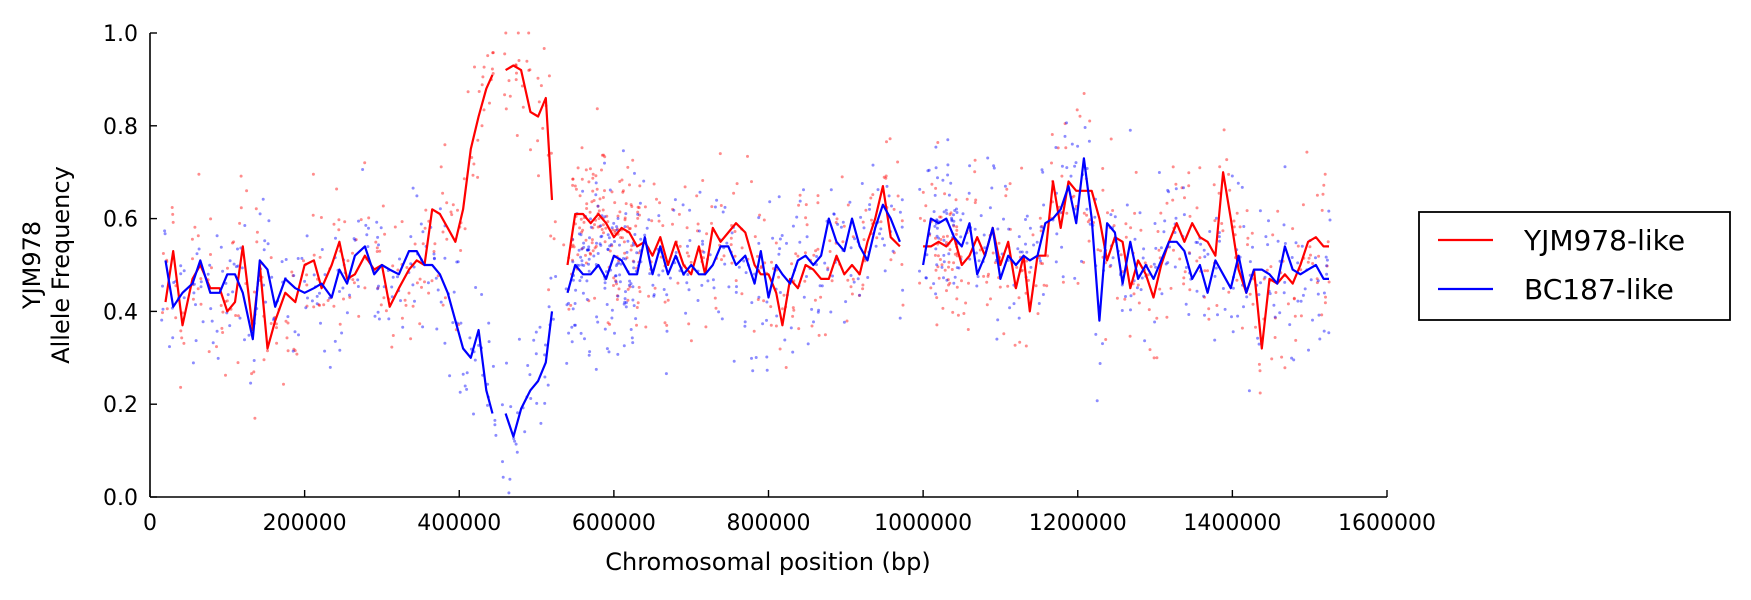 This screenshot has width=1751, height=600. What do you see at coordinates (1125, 239) in the screenshot?
I see `series-line-bc187-like` at bounding box center [1125, 239].